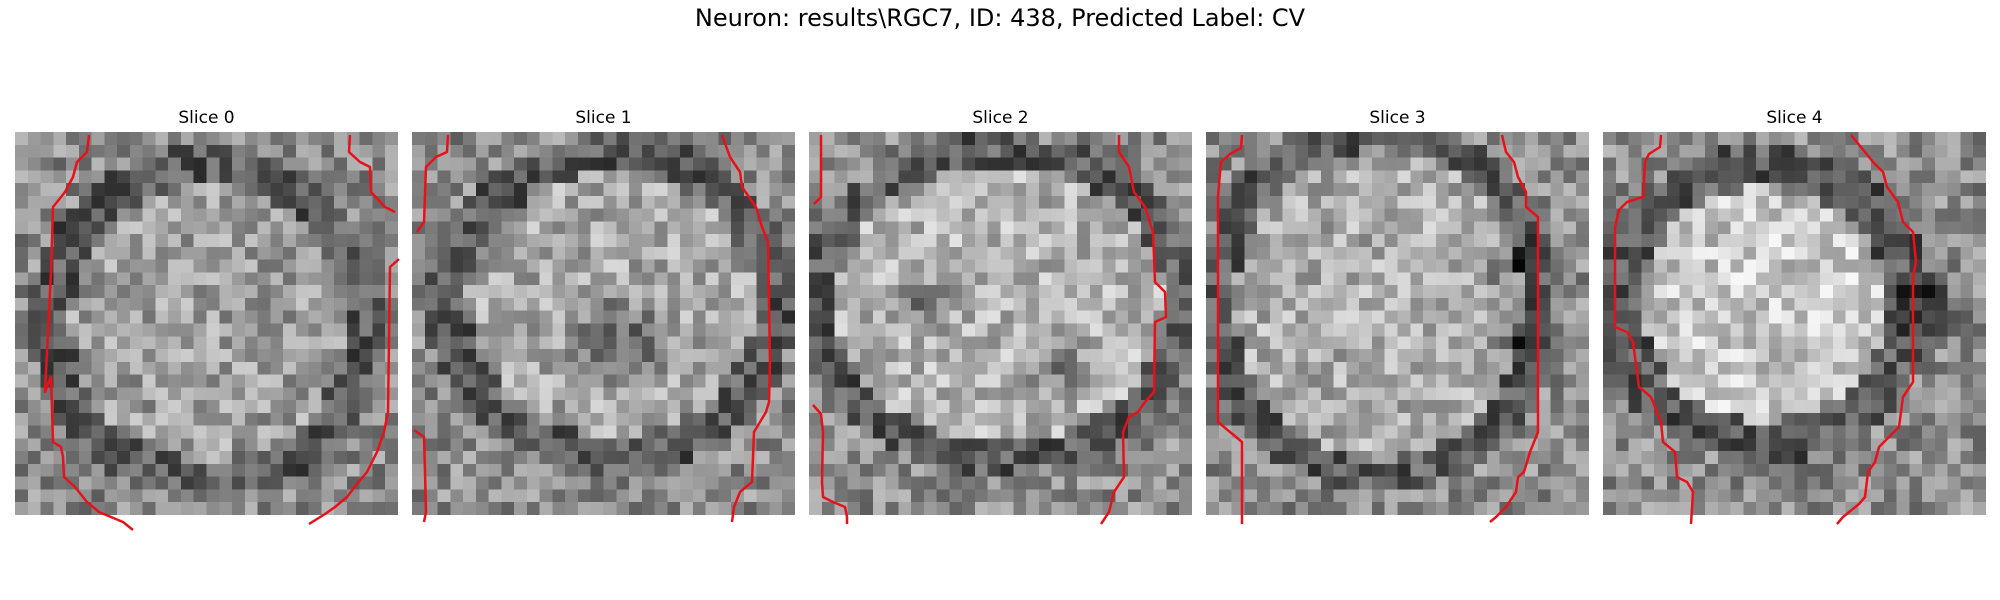  What do you see at coordinates (603, 118) in the screenshot?
I see `slice-title-1: Slice 1` at bounding box center [603, 118].